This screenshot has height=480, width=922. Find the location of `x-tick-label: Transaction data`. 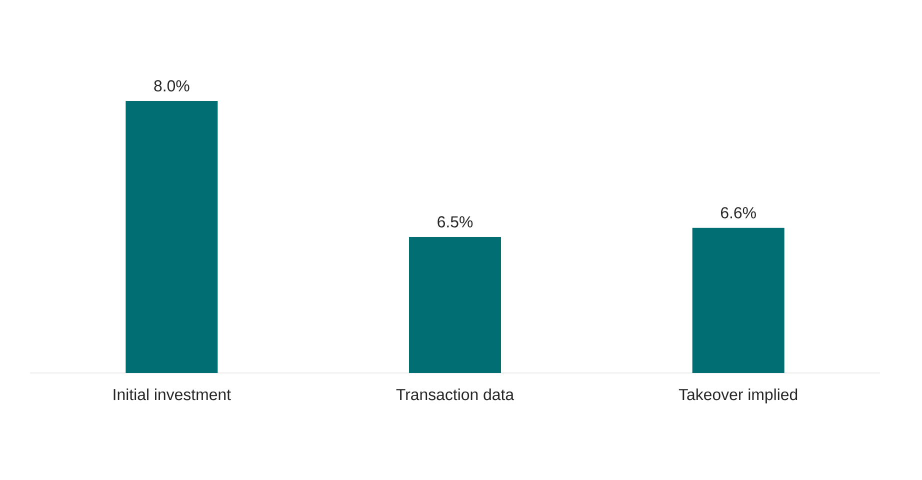

x-tick-label: Transaction data is located at coordinates (455, 394).